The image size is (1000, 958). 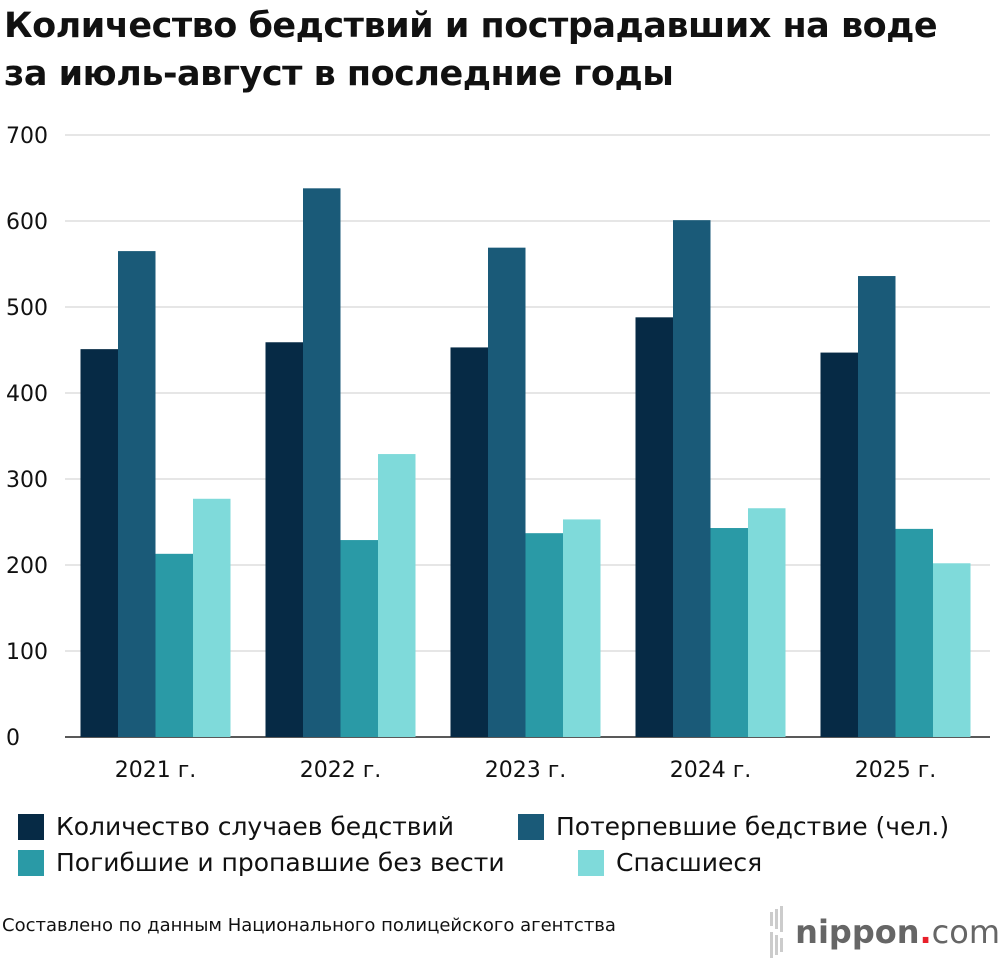 I want to click on x-tick-label: 2025 г., so click(x=896, y=770).